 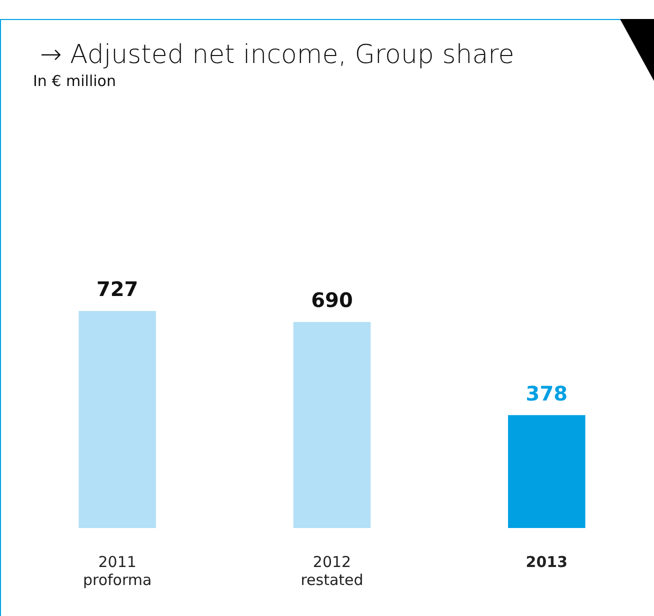 What do you see at coordinates (117, 289) in the screenshot?
I see `data-label: 727` at bounding box center [117, 289].